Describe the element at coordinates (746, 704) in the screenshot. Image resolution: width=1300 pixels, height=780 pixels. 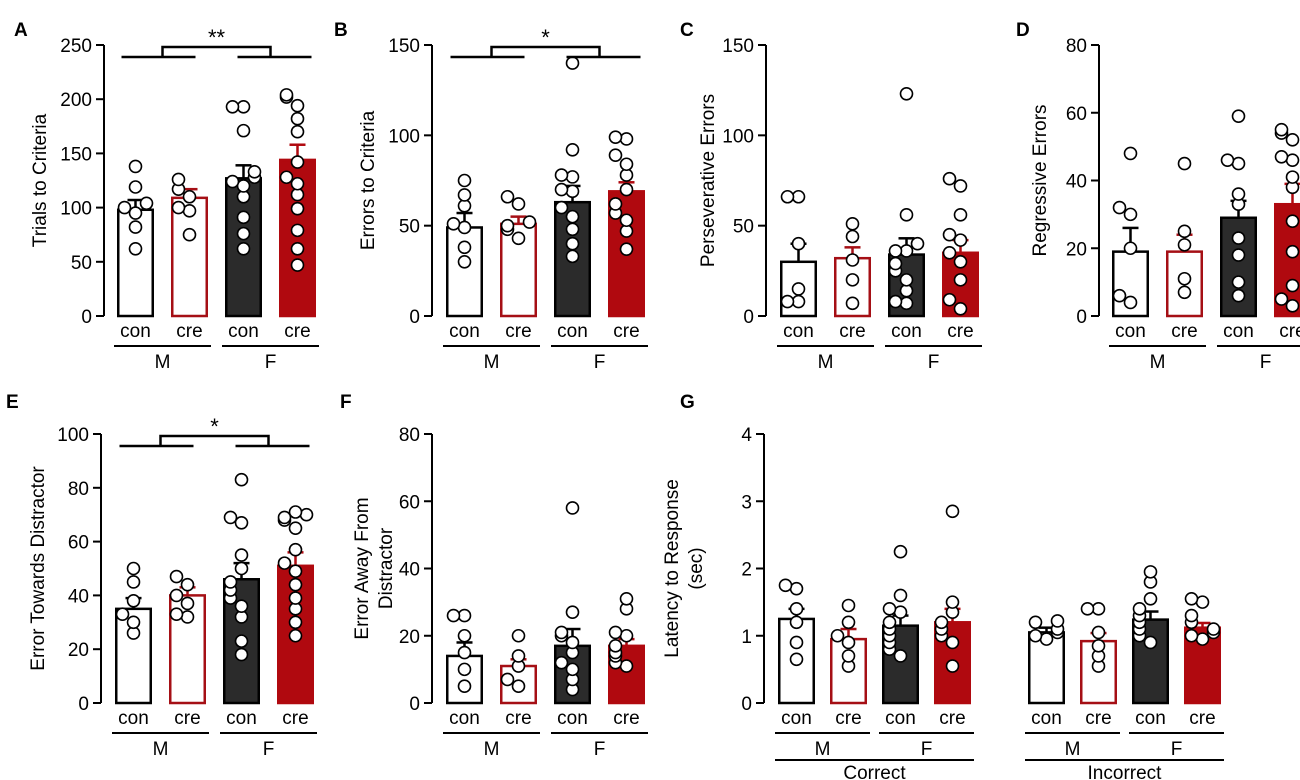
I see `y-tick-label: 0` at that location.